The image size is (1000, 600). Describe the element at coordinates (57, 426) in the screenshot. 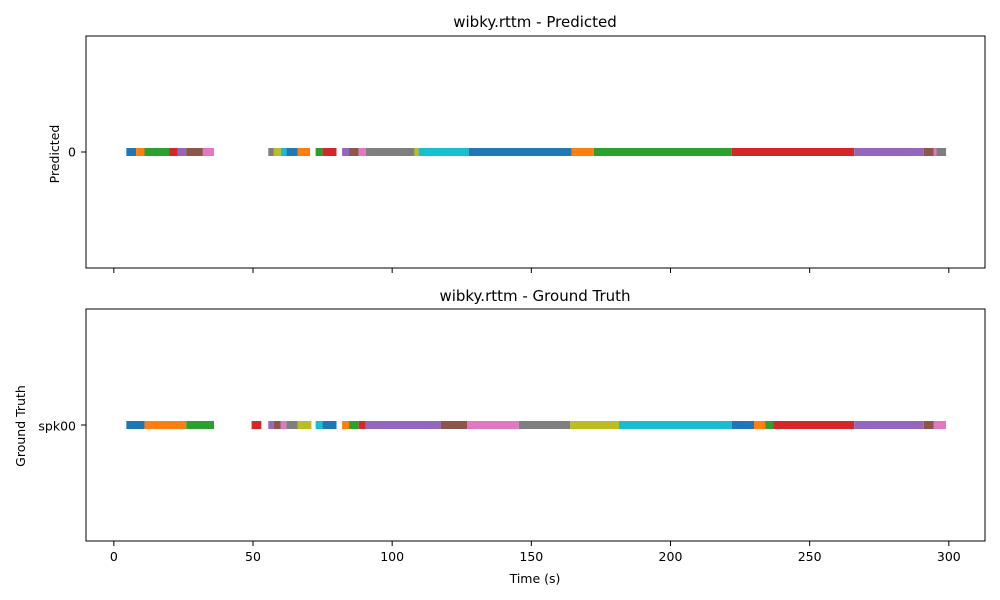

I see `ground-truth-row-label: spk00` at that location.